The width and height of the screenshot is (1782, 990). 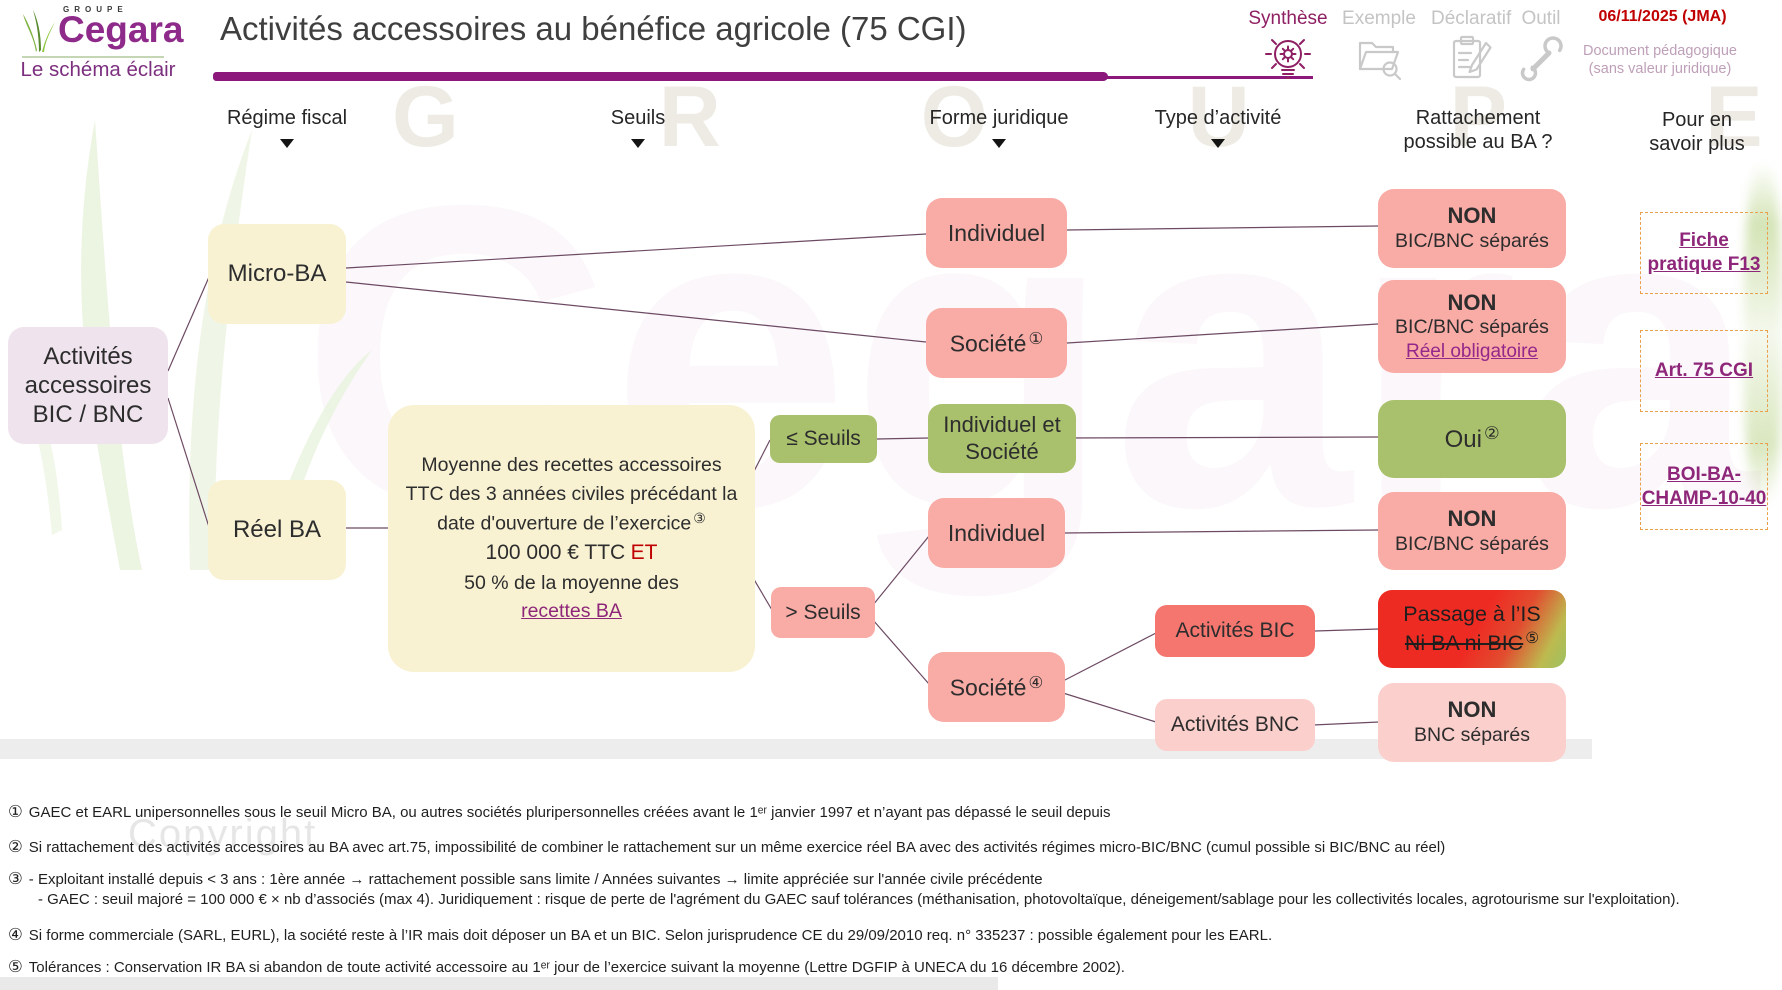 What do you see at coordinates (1660, 69) in the screenshot?
I see `disclaimer-line2: (sans valeur juridique)` at bounding box center [1660, 69].